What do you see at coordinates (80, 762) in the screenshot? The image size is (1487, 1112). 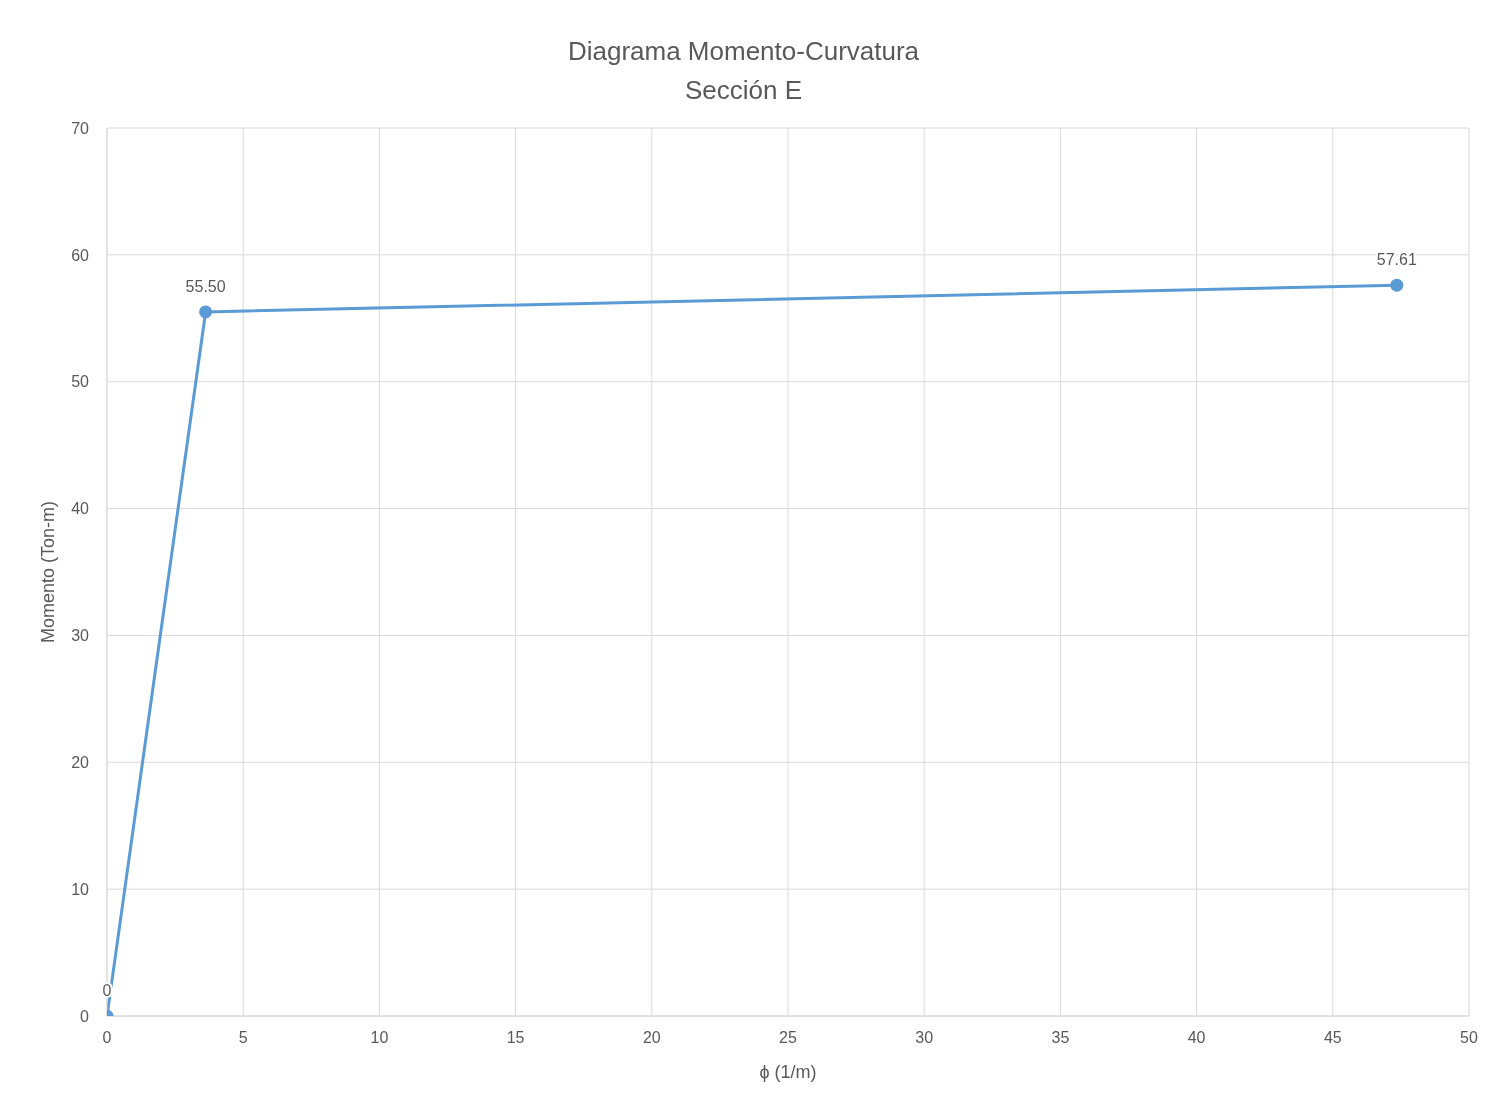 I see `y-tick-label: 20` at bounding box center [80, 762].